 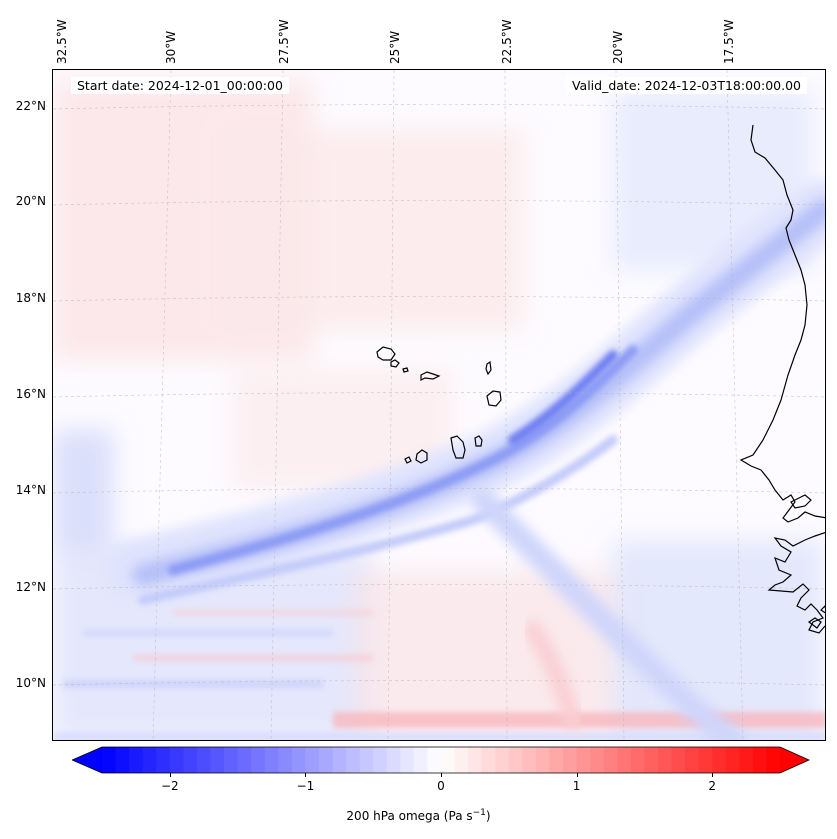 I want to click on colorbar-label-close: ), so click(x=488, y=816).